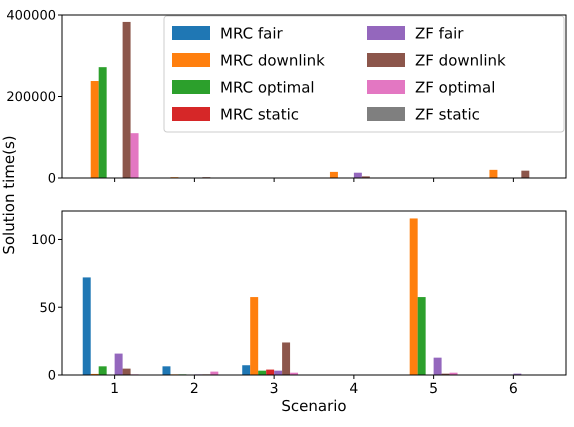 The width and height of the screenshot is (574, 427). What do you see at coordinates (513, 389) in the screenshot?
I see `x-tick-label: 6` at bounding box center [513, 389].